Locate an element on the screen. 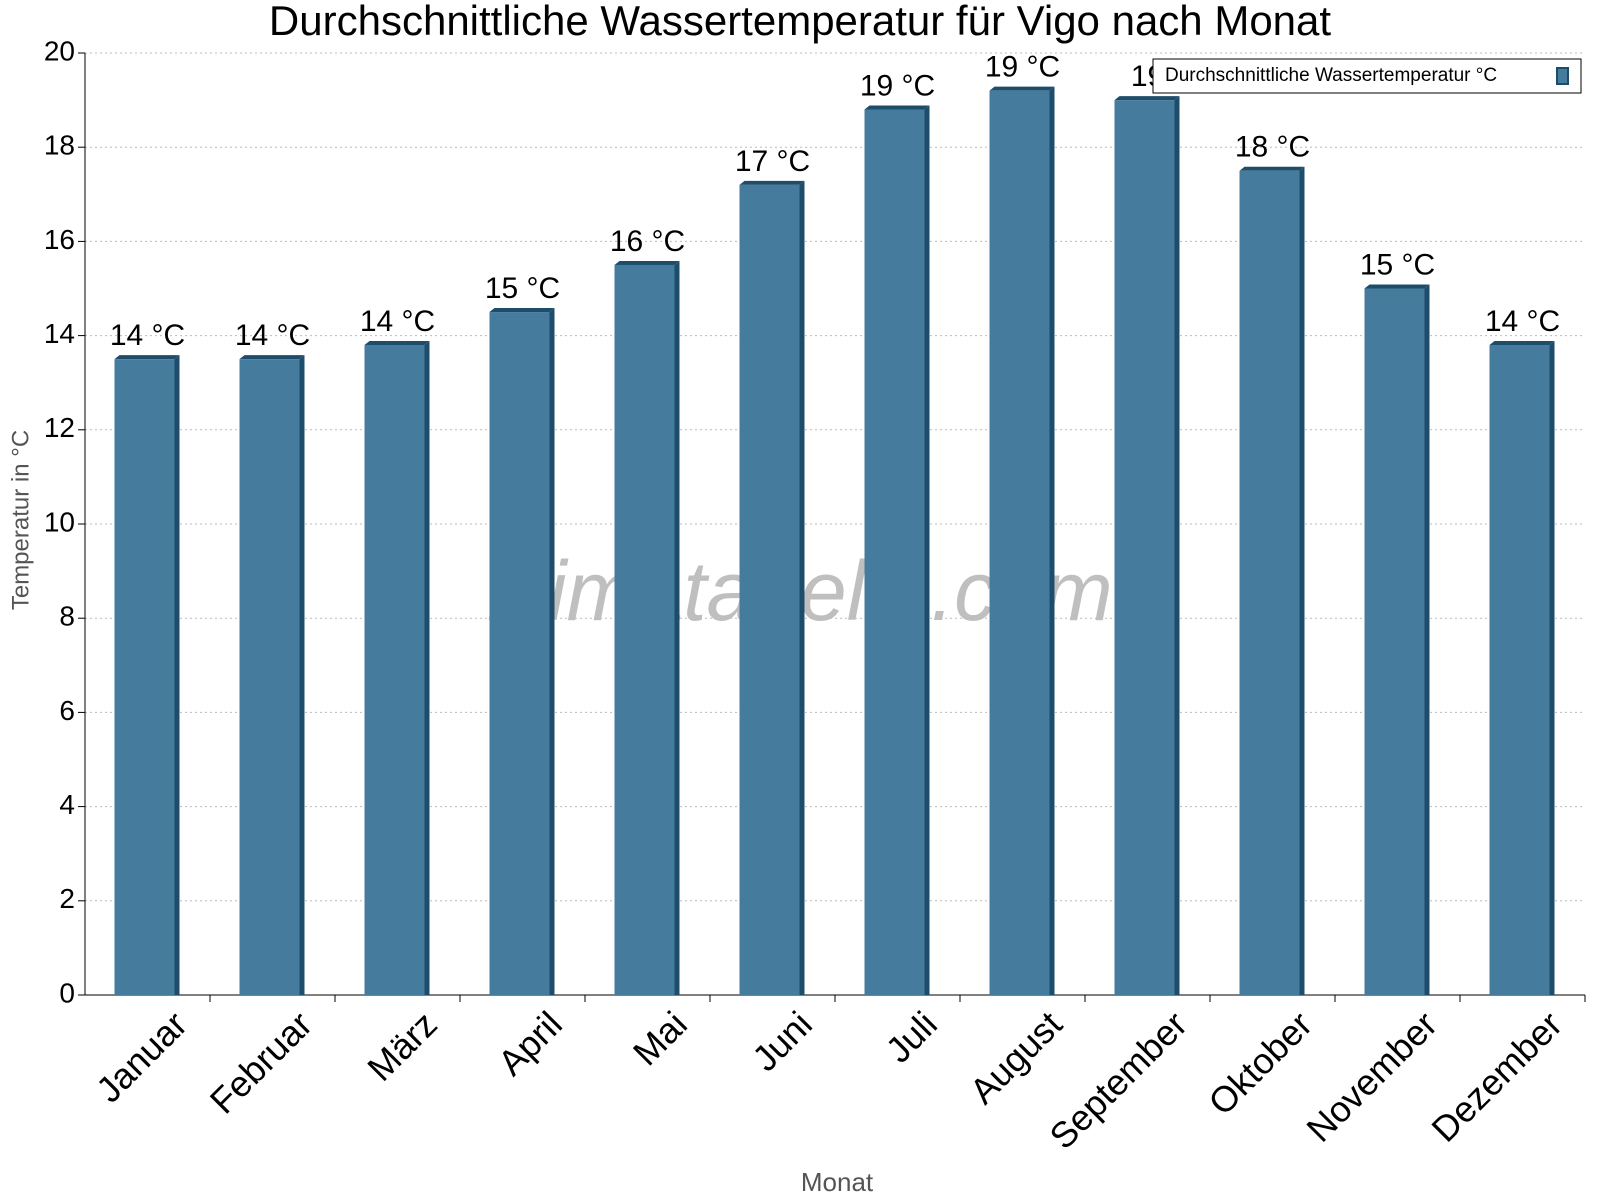  y-tick-label: 4 is located at coordinates (67, 804).